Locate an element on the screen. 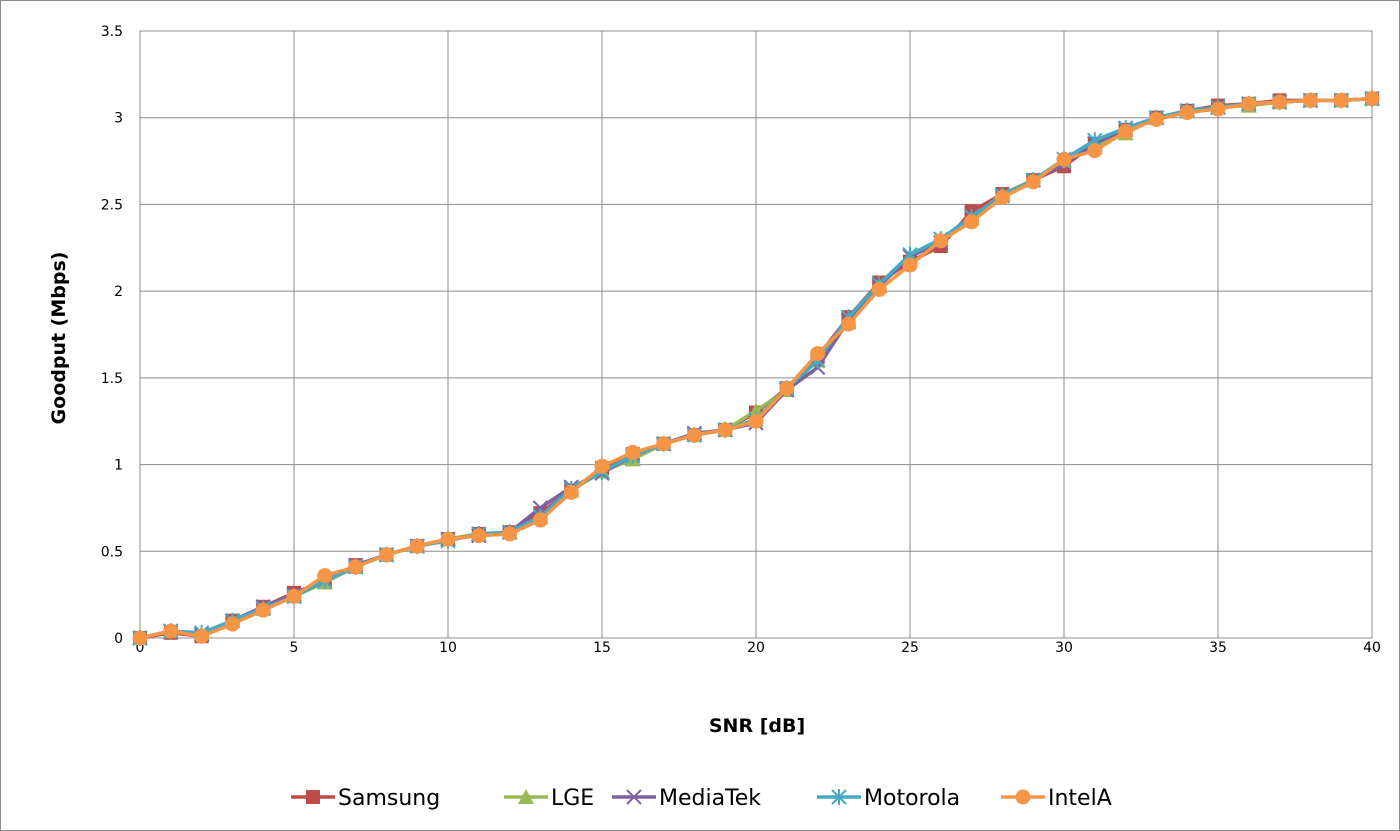  legend-label-intela: IntelA is located at coordinates (1080, 798).